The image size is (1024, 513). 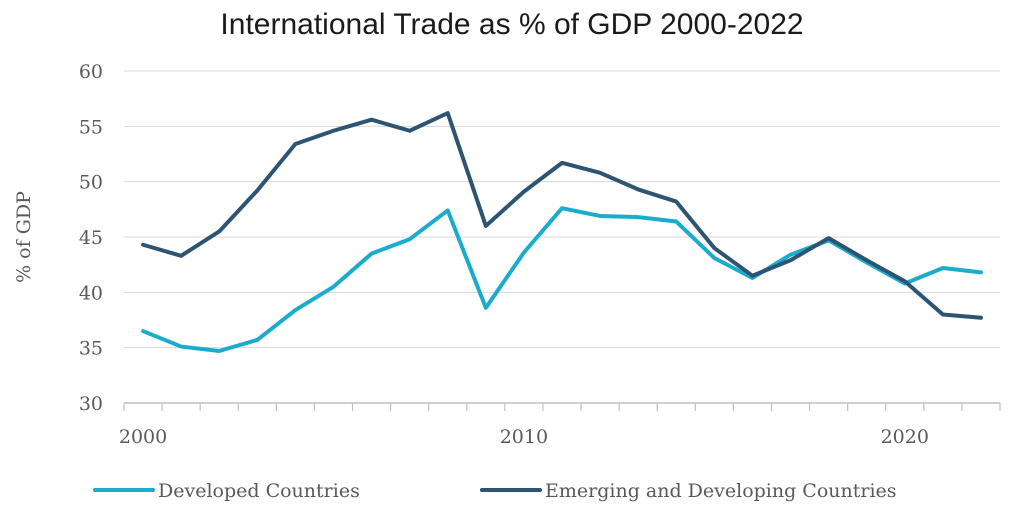 What do you see at coordinates (91, 72) in the screenshot?
I see `y-tick-label-60: 60` at bounding box center [91, 72].